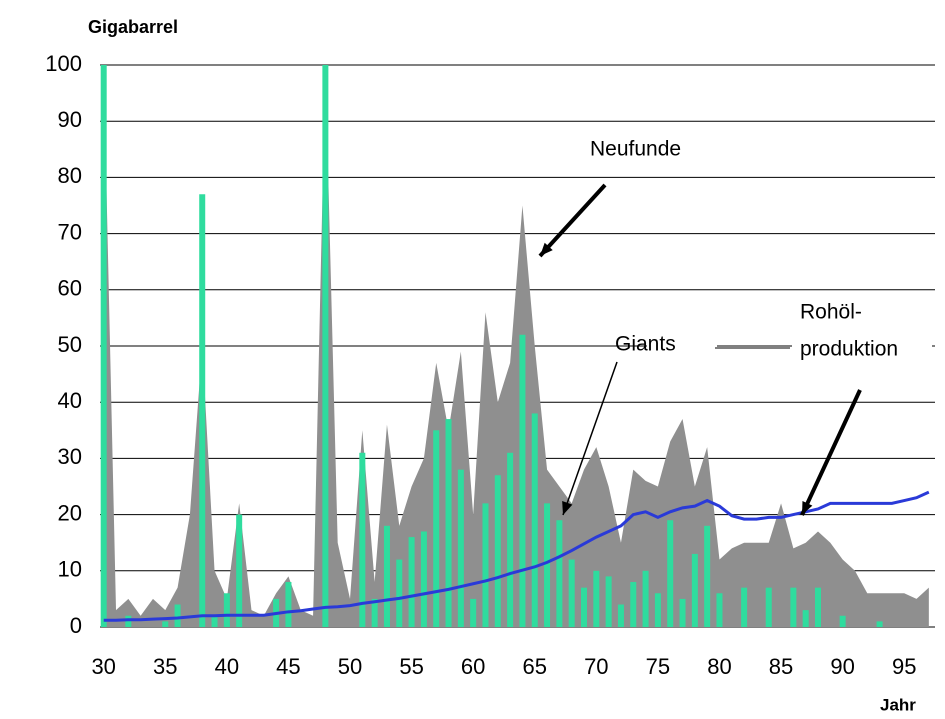  Describe the element at coordinates (70, 175) in the screenshot. I see `y-tick-label: 80` at that location.